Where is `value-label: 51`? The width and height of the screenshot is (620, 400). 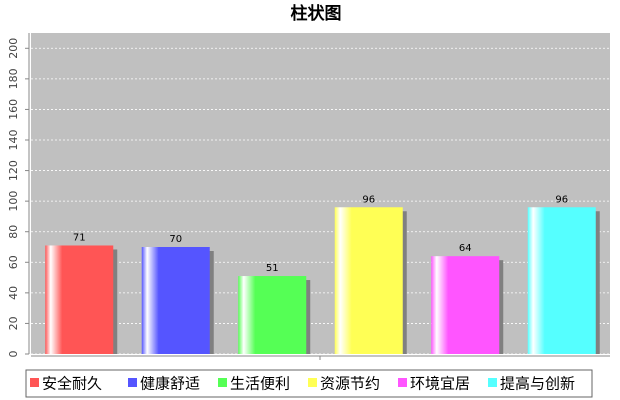 value-label: 51 is located at coordinates (272, 268).